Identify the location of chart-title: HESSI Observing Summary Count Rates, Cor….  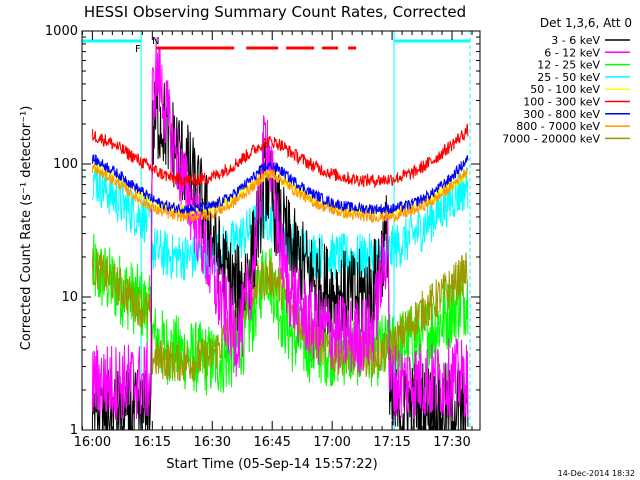
(275, 12).